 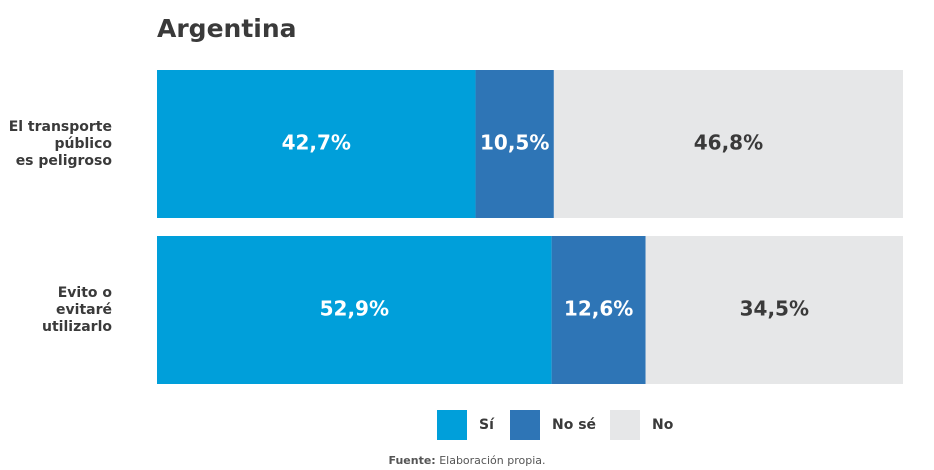 I want to click on category-label: Evito o evitaré utilizarlo, so click(x=77, y=309).